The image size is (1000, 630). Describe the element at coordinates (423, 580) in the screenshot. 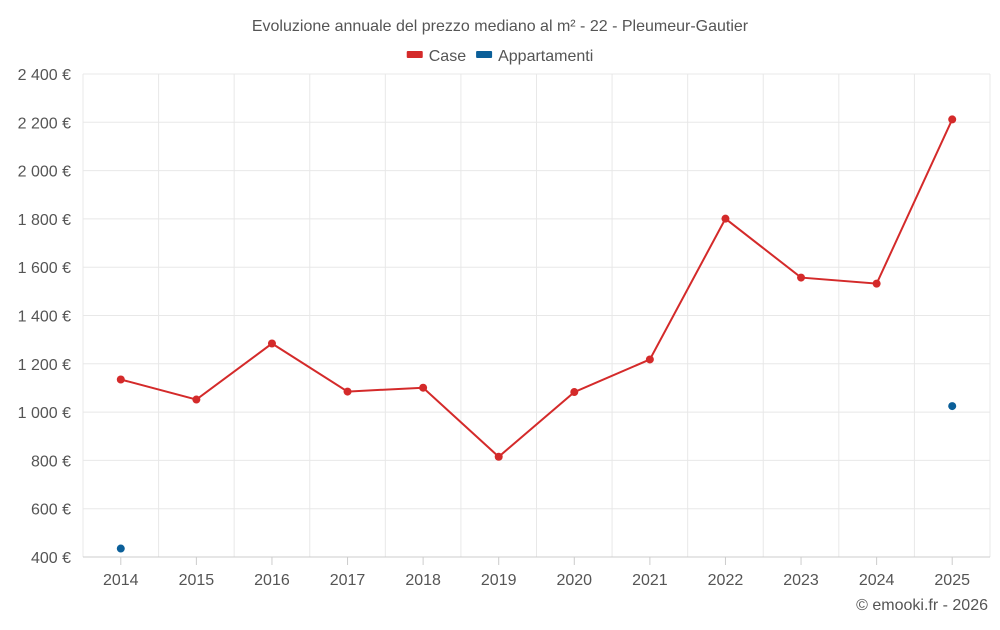

I see `x-tick-label: 2018` at that location.